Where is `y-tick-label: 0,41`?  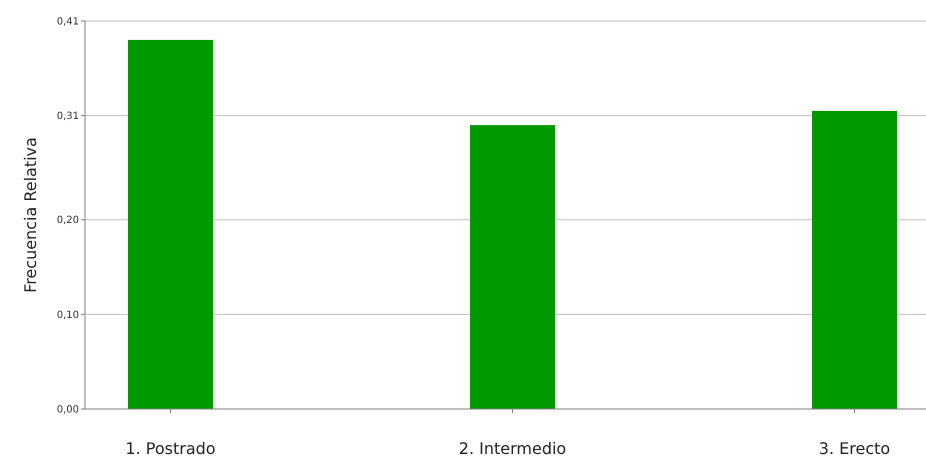 y-tick-label: 0,41 is located at coordinates (67, 22).